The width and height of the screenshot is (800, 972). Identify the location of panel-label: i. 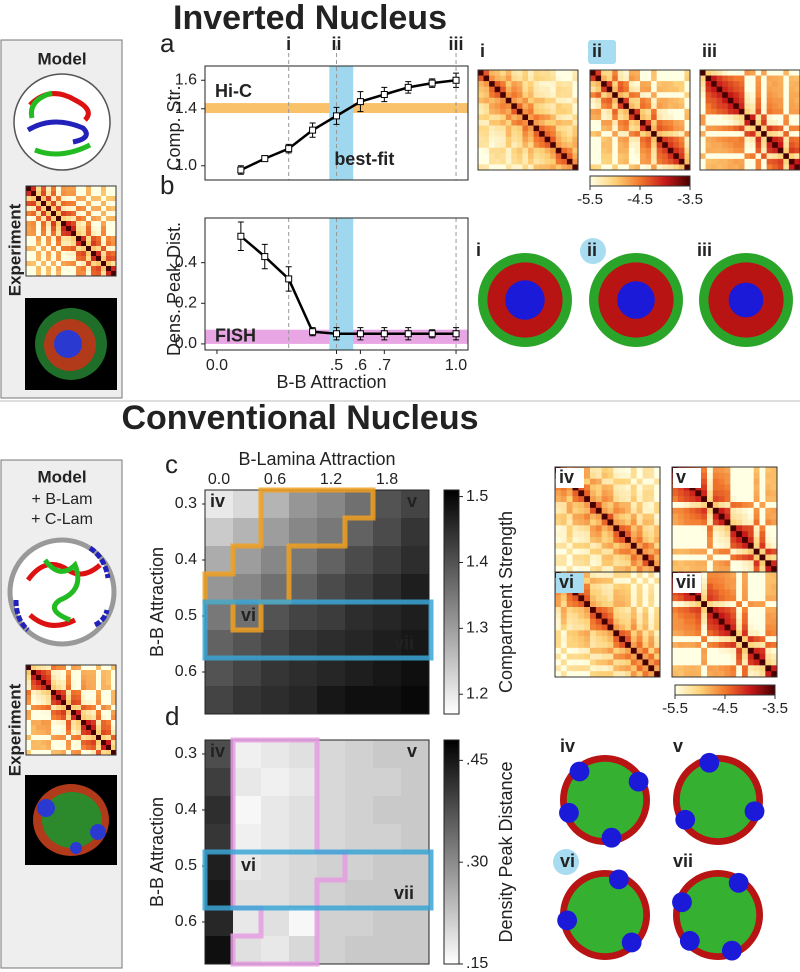
(482, 51).